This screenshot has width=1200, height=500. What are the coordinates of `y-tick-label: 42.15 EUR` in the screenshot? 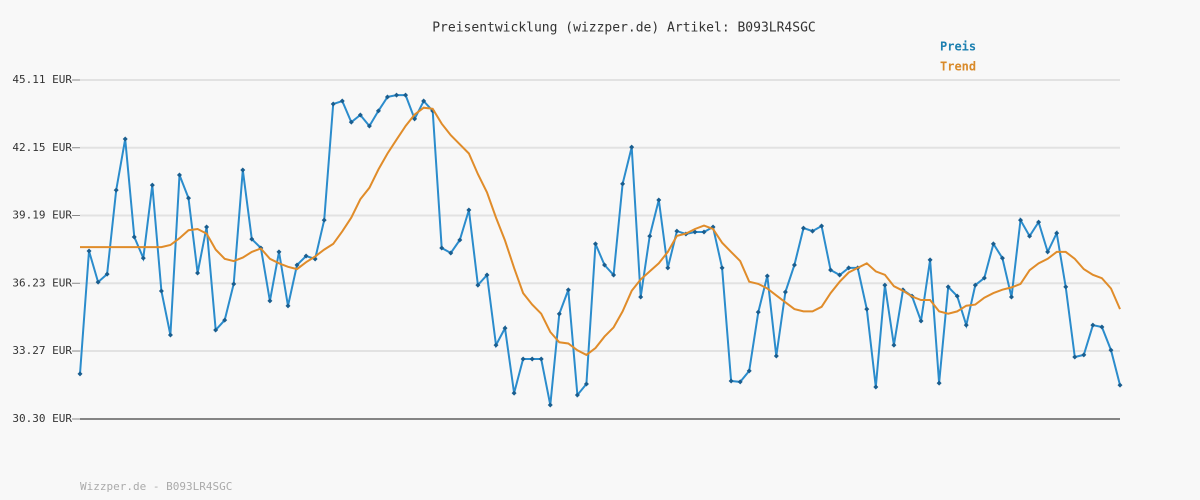 It's located at (42, 147).